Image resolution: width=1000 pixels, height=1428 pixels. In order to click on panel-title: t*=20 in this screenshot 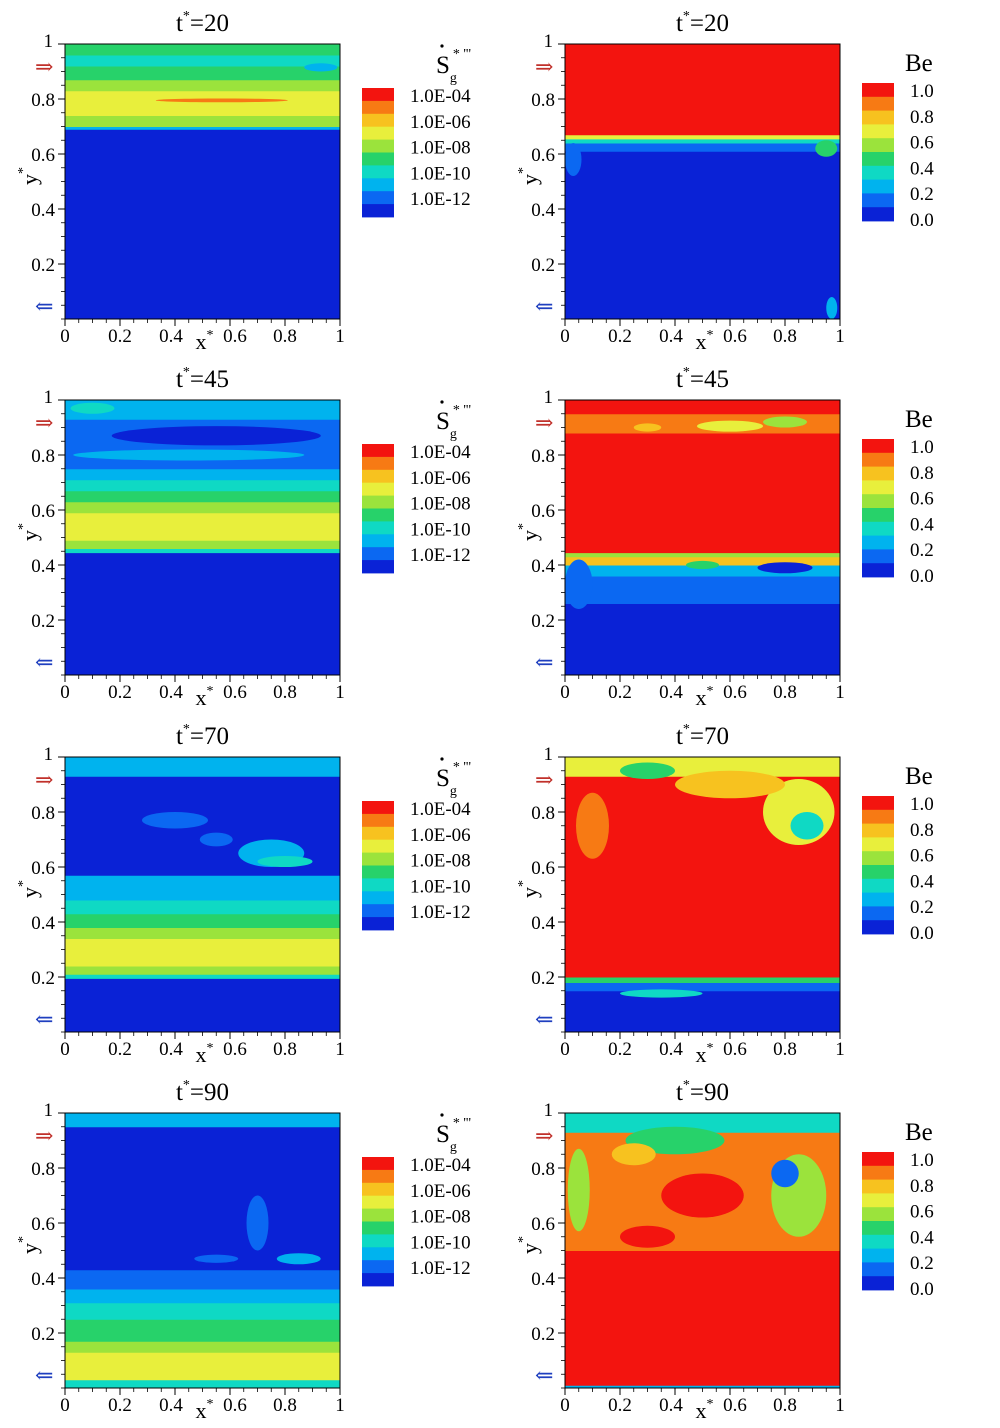, I will do `click(702, 23)`.